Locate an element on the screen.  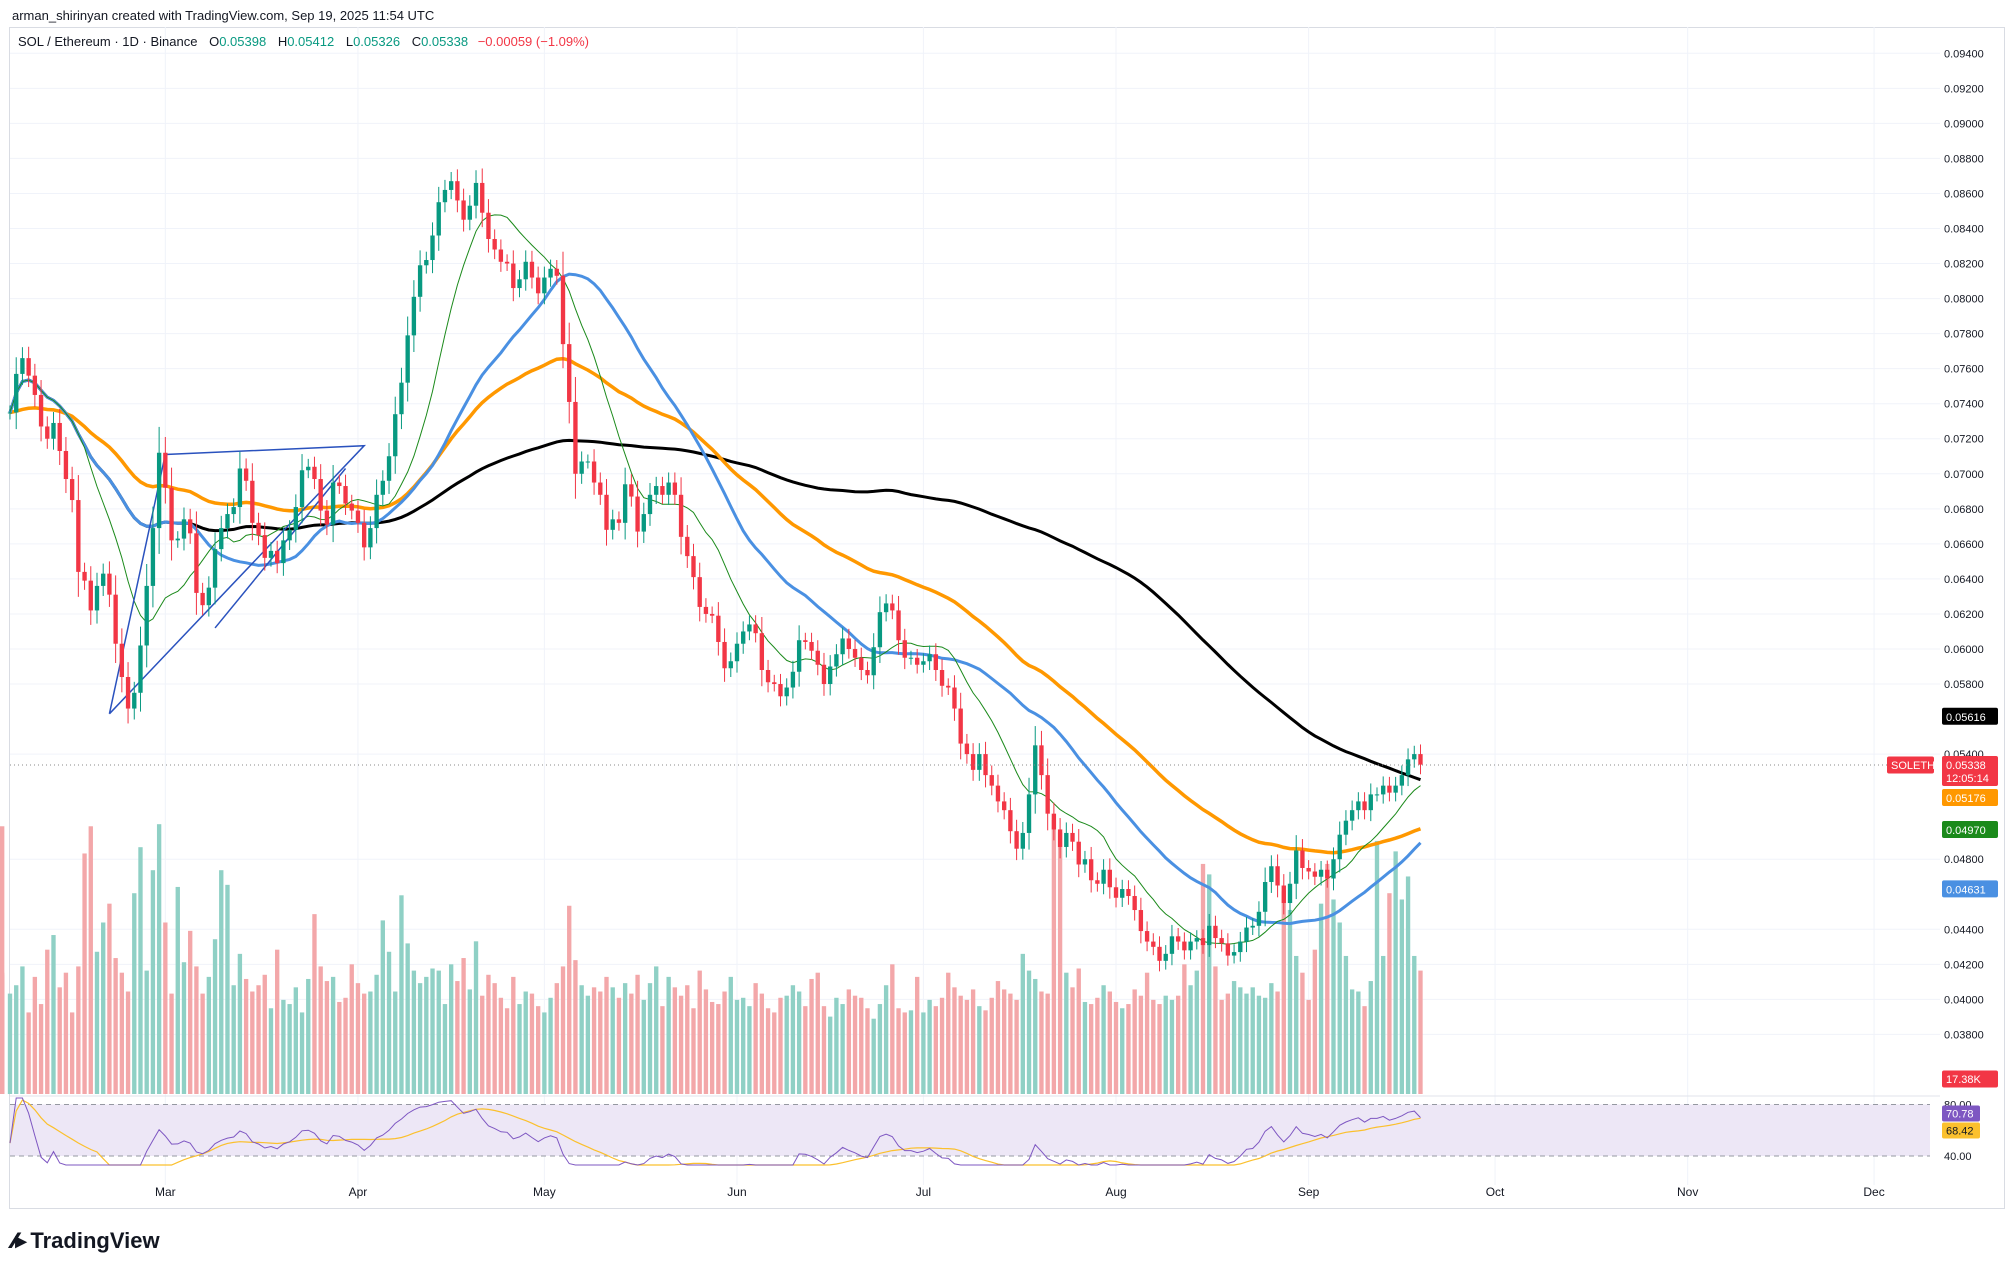
ma-price-badge: 0.04631 is located at coordinates (1970, 889).